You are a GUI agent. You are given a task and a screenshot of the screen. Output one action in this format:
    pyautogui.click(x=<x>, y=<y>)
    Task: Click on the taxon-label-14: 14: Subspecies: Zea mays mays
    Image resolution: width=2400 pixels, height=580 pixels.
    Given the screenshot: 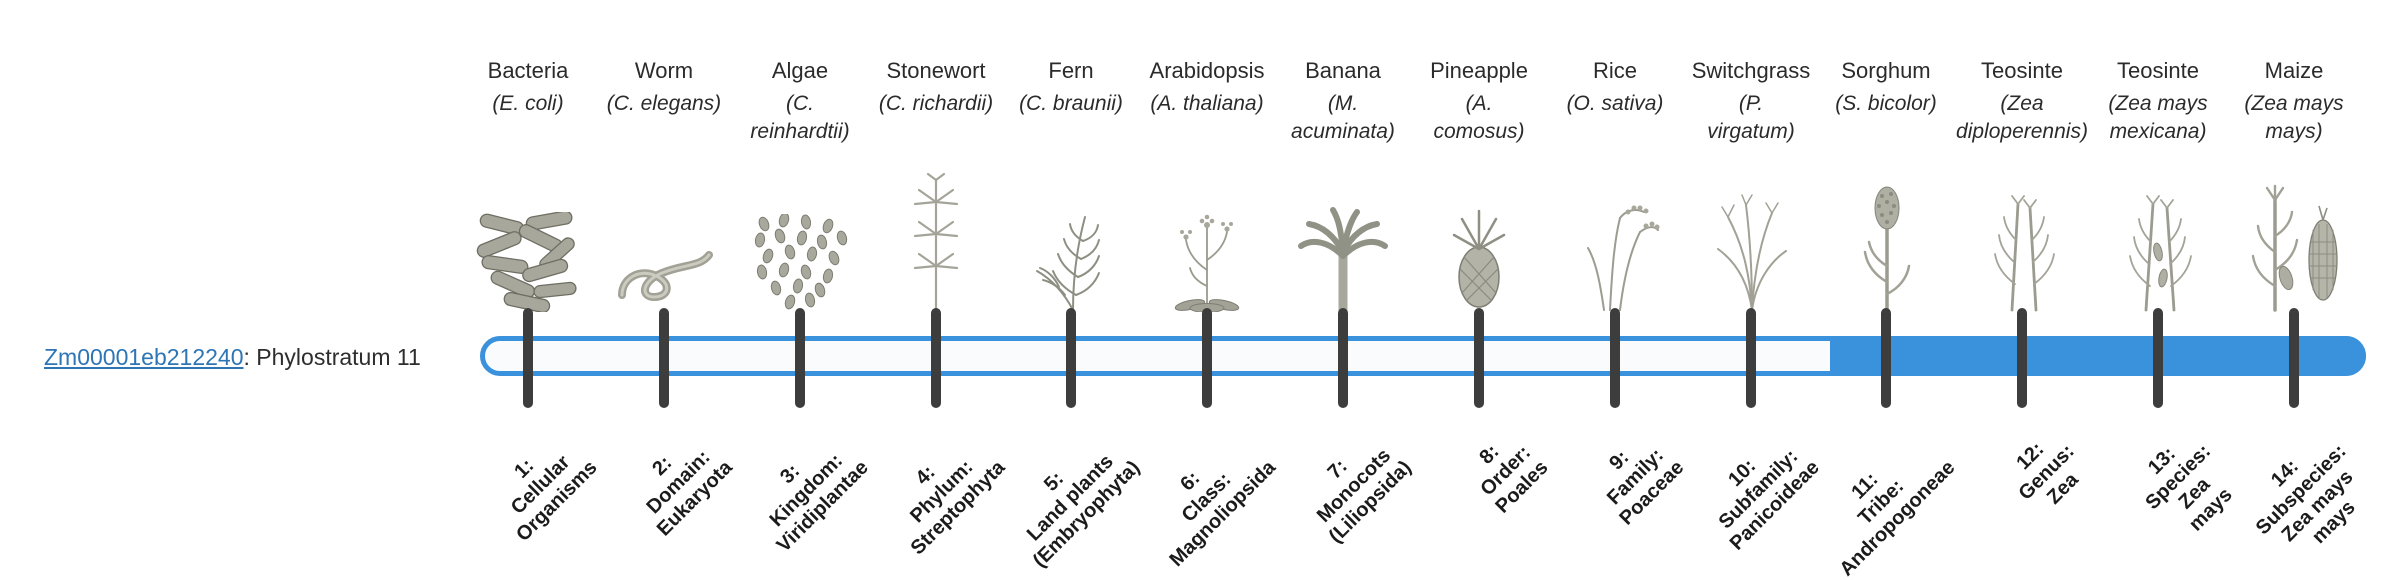 What is the action you would take?
    pyautogui.click(x=2305, y=494)
    